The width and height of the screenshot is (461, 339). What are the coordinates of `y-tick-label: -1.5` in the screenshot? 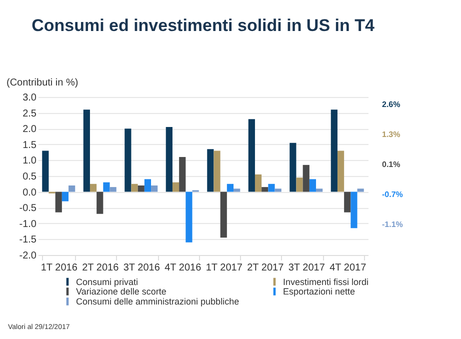 It's located at (28, 240).